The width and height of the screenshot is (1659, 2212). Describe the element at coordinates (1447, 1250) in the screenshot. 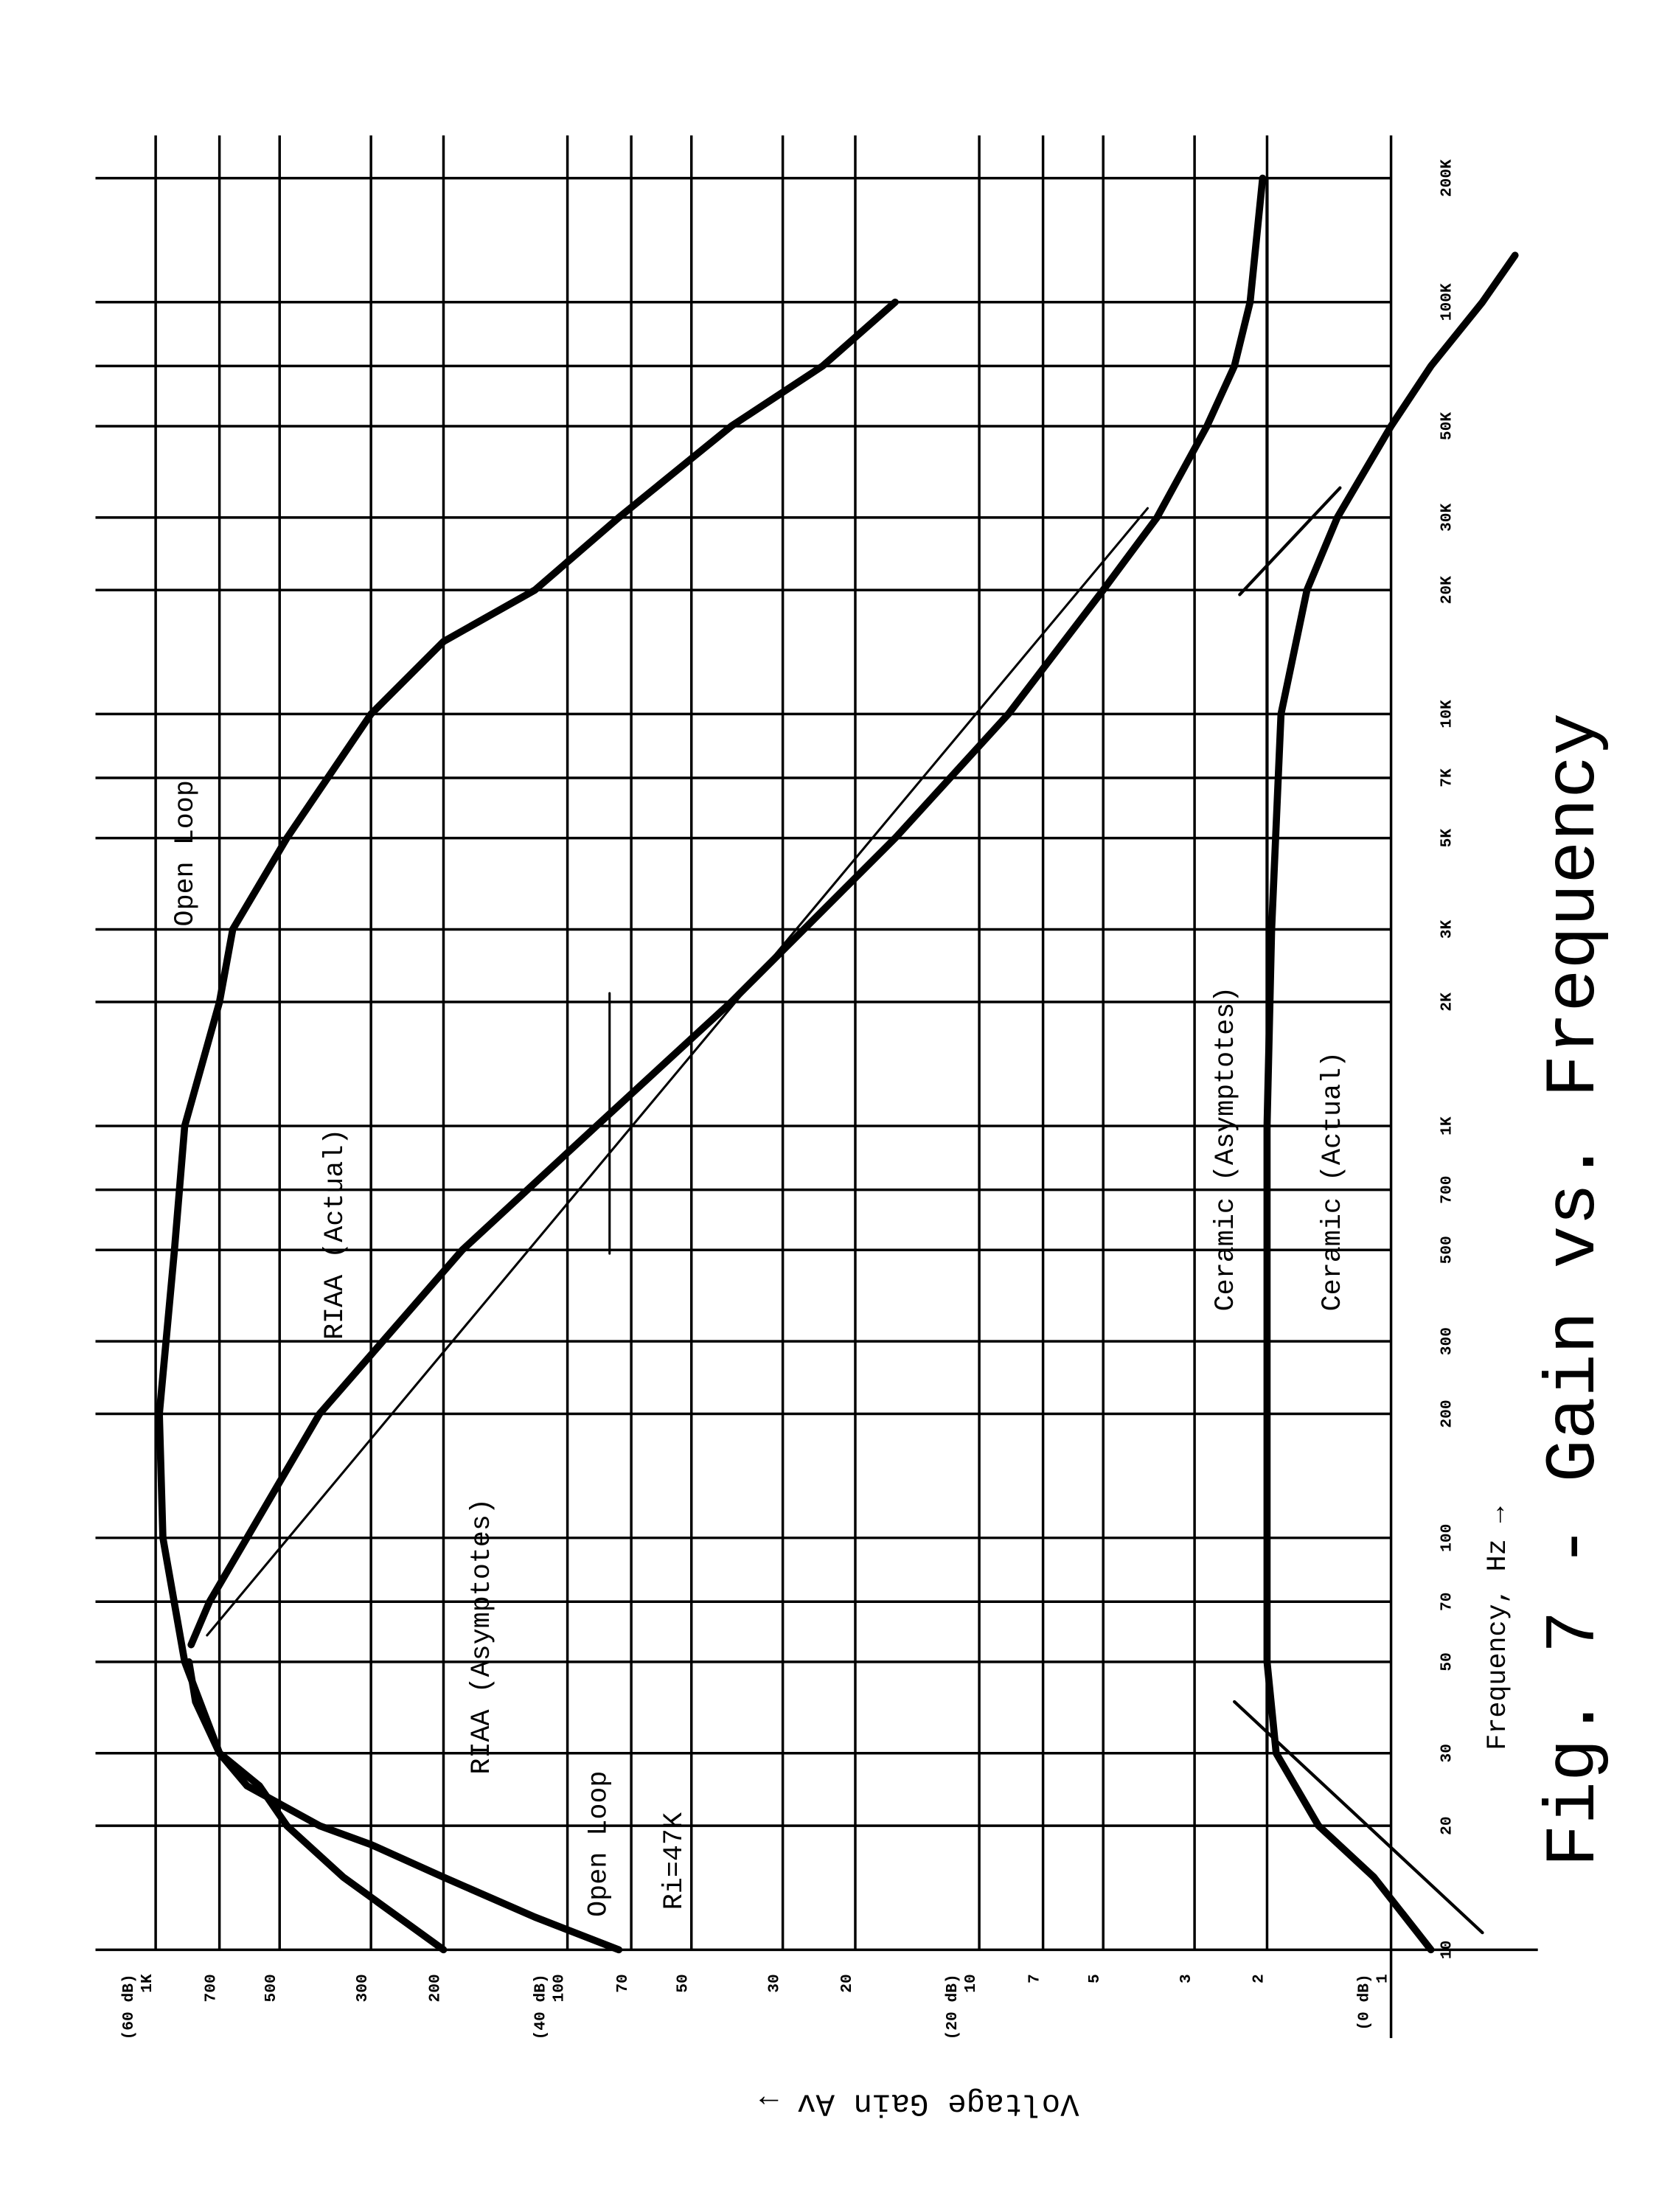

I see `x-tick-label: 500` at that location.